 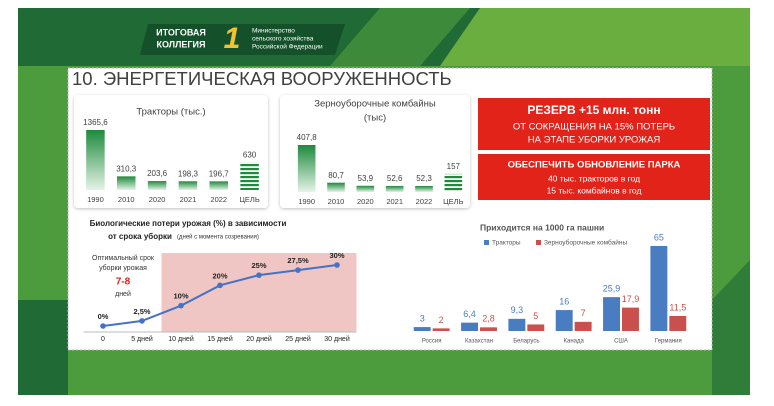 What do you see at coordinates (123, 282) in the screenshot?
I see `annotation-value: 7-8` at bounding box center [123, 282].